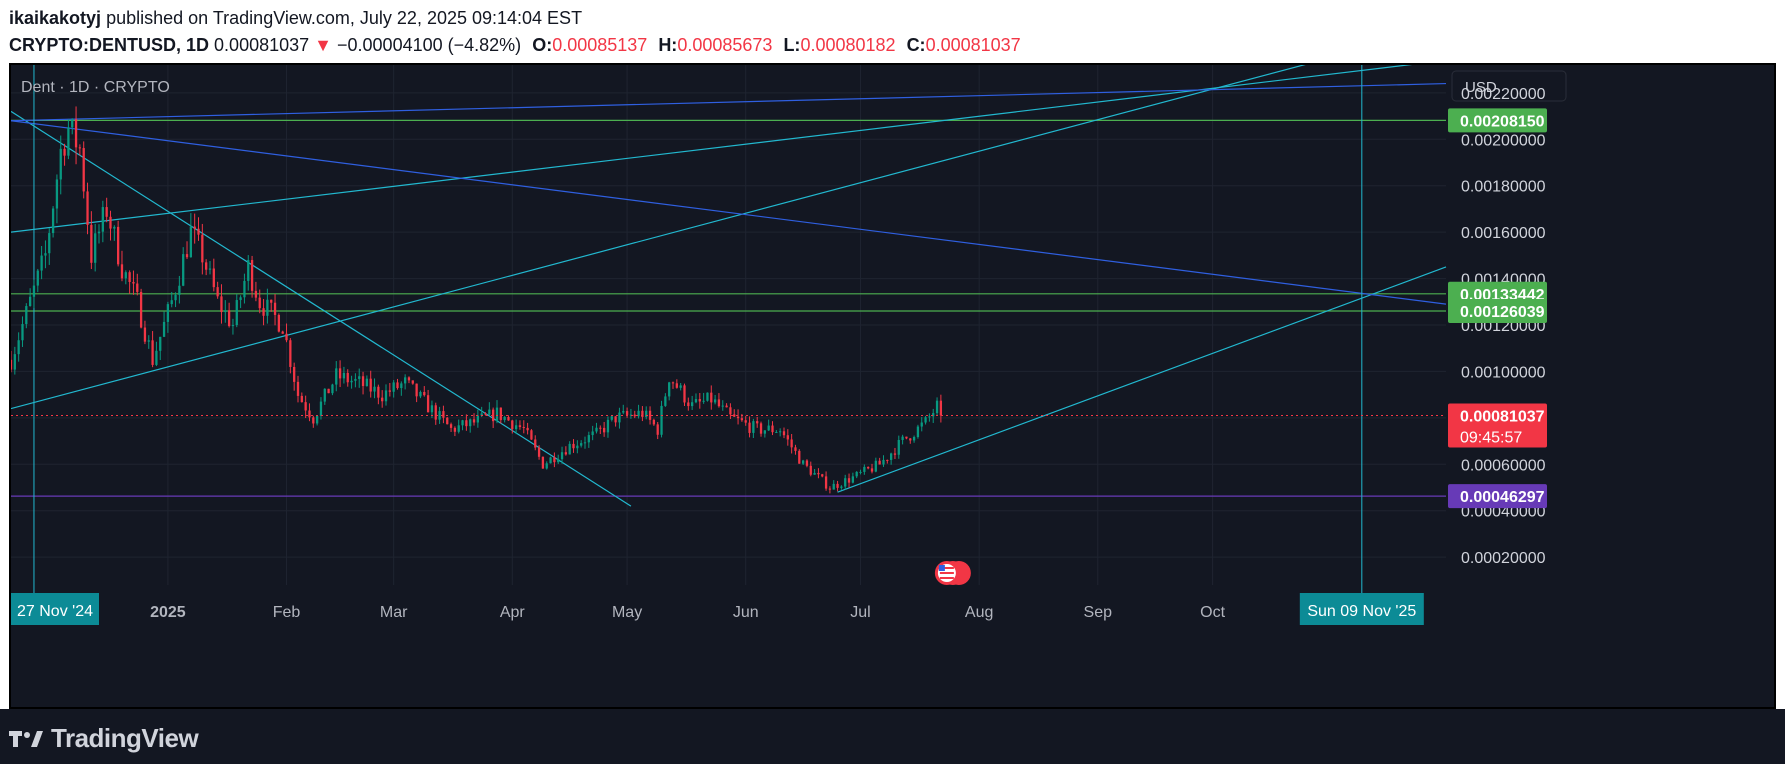 The height and width of the screenshot is (764, 1785). I want to click on tradingview-logo: TradingView, so click(104, 738).